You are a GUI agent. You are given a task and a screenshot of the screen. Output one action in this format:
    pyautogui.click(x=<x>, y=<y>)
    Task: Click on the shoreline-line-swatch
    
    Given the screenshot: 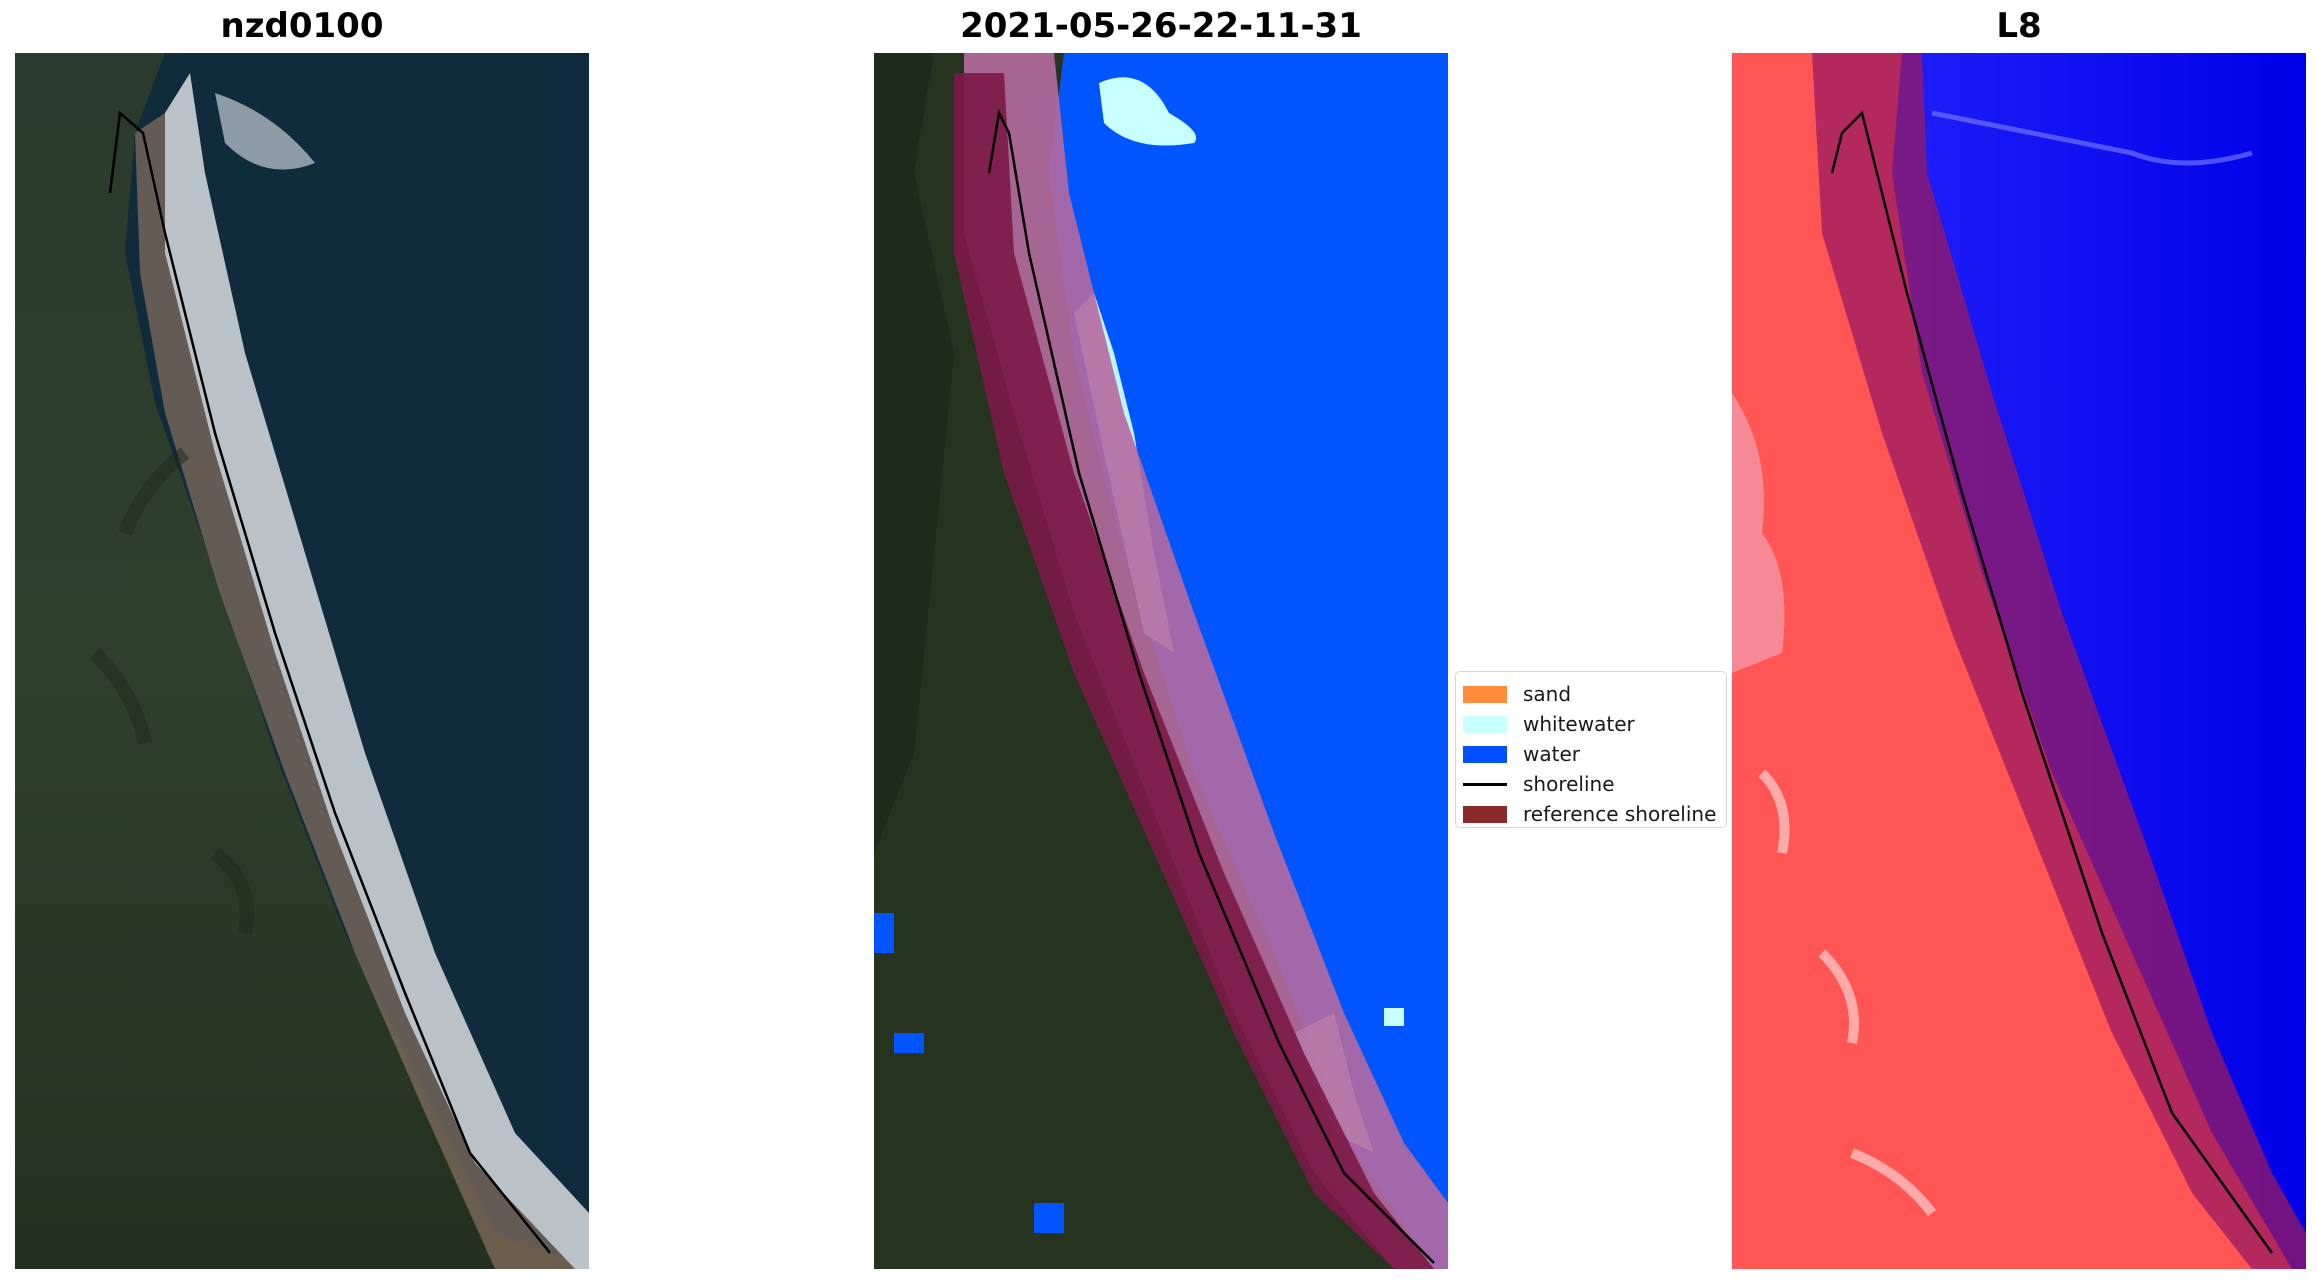 What is the action you would take?
    pyautogui.click(x=1485, y=784)
    